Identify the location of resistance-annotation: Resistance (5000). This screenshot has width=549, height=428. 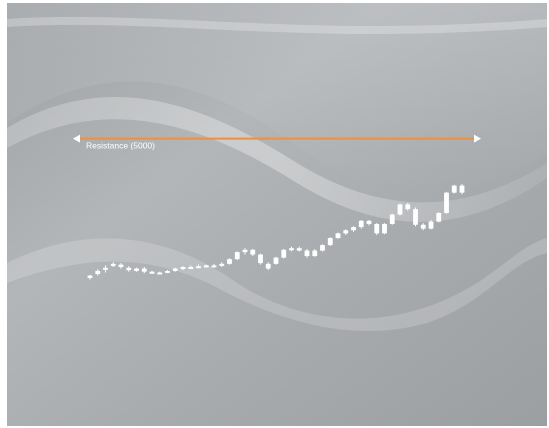
(277, 142).